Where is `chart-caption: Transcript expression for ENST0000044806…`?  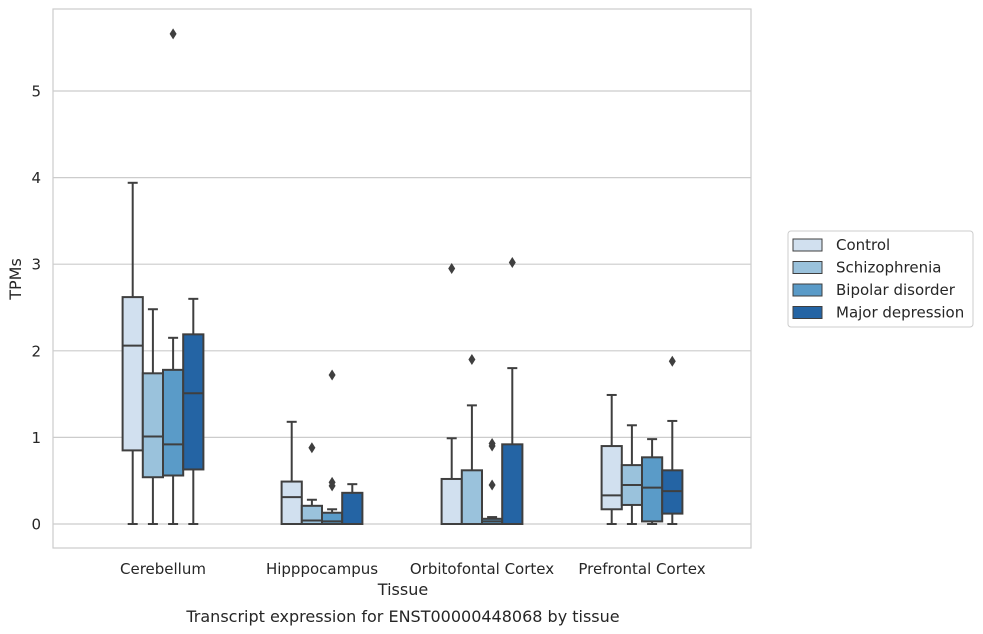
chart-caption: Transcript expression for ENST0000044806… is located at coordinates (402, 616).